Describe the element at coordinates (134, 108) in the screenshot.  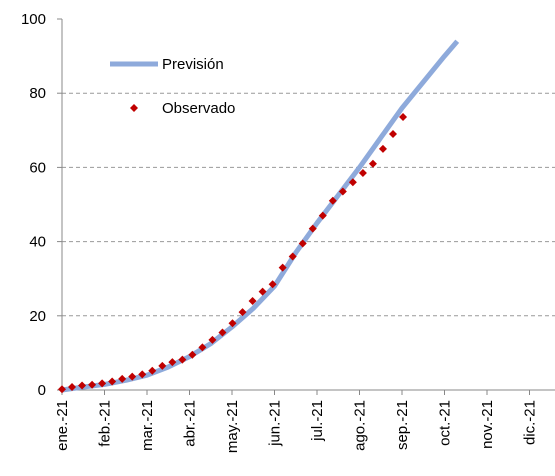
I see `legend-swatch` at that location.